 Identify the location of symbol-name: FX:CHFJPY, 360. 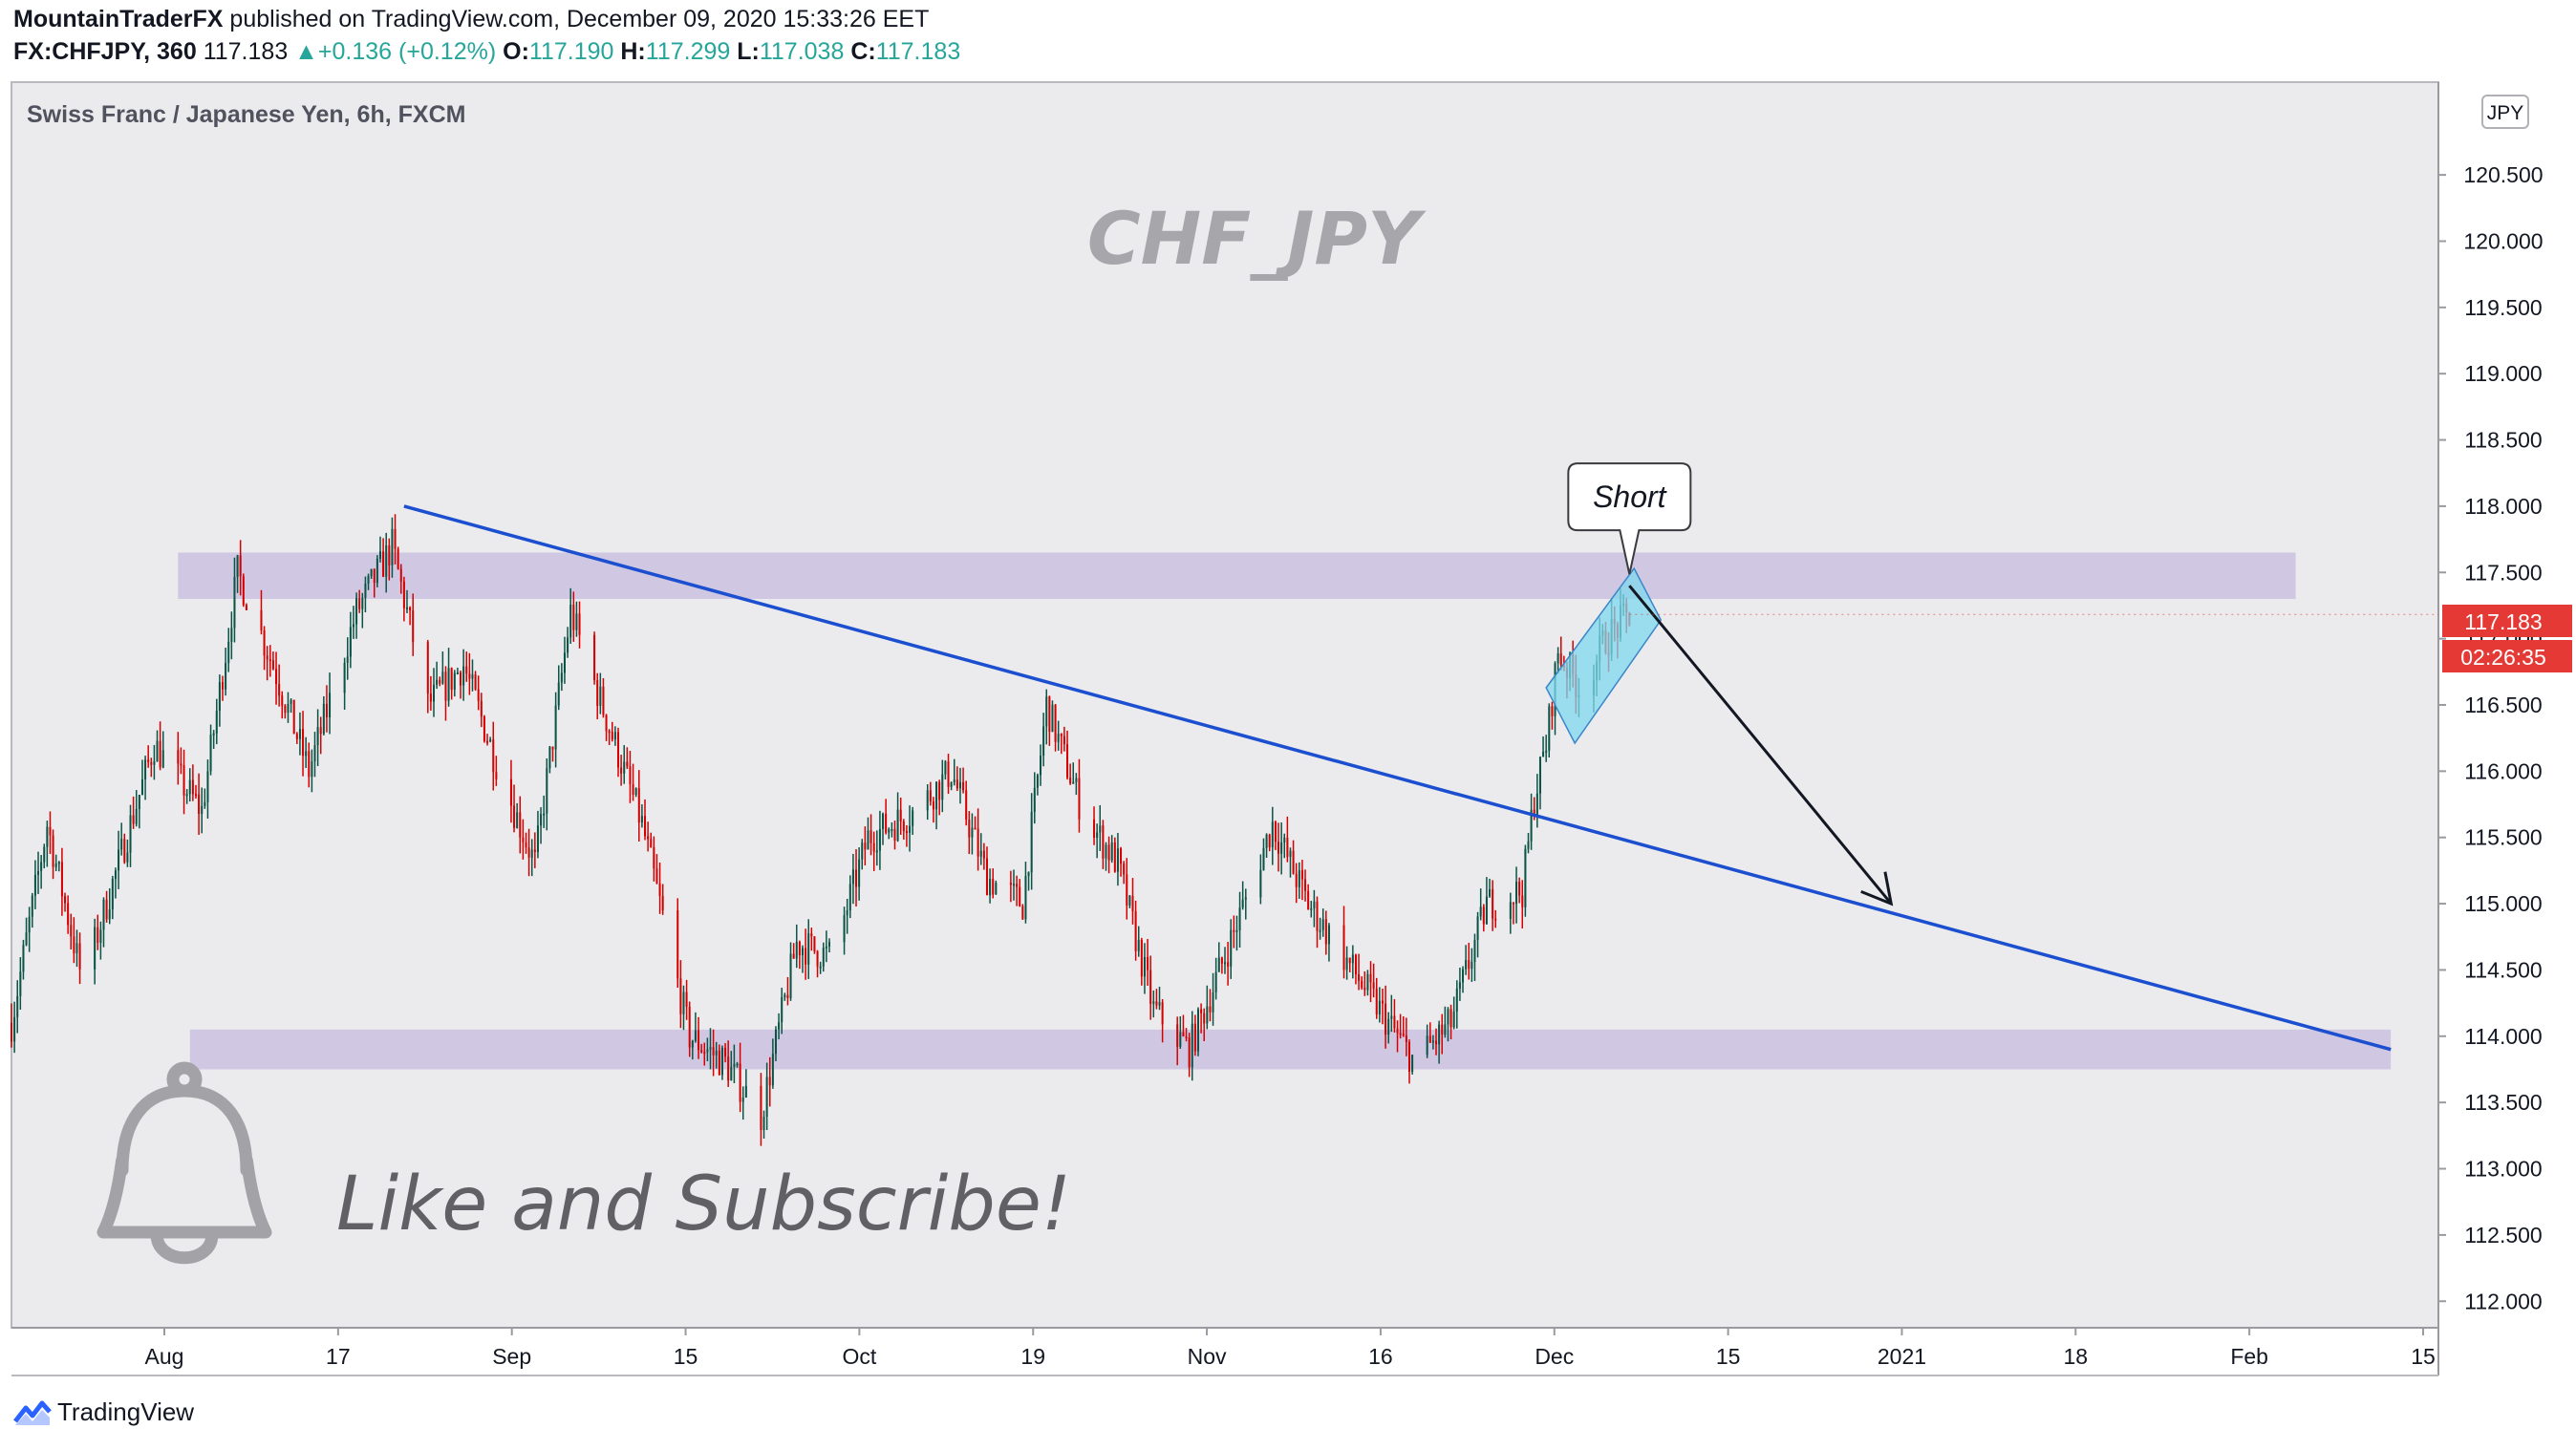
(105, 51).